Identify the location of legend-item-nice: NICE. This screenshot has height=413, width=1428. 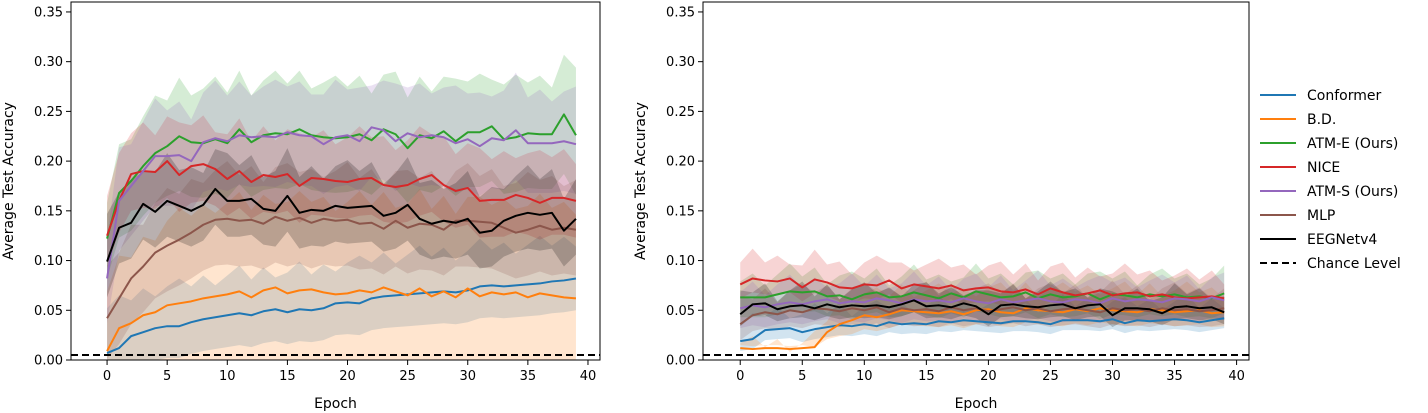
(1300, 168).